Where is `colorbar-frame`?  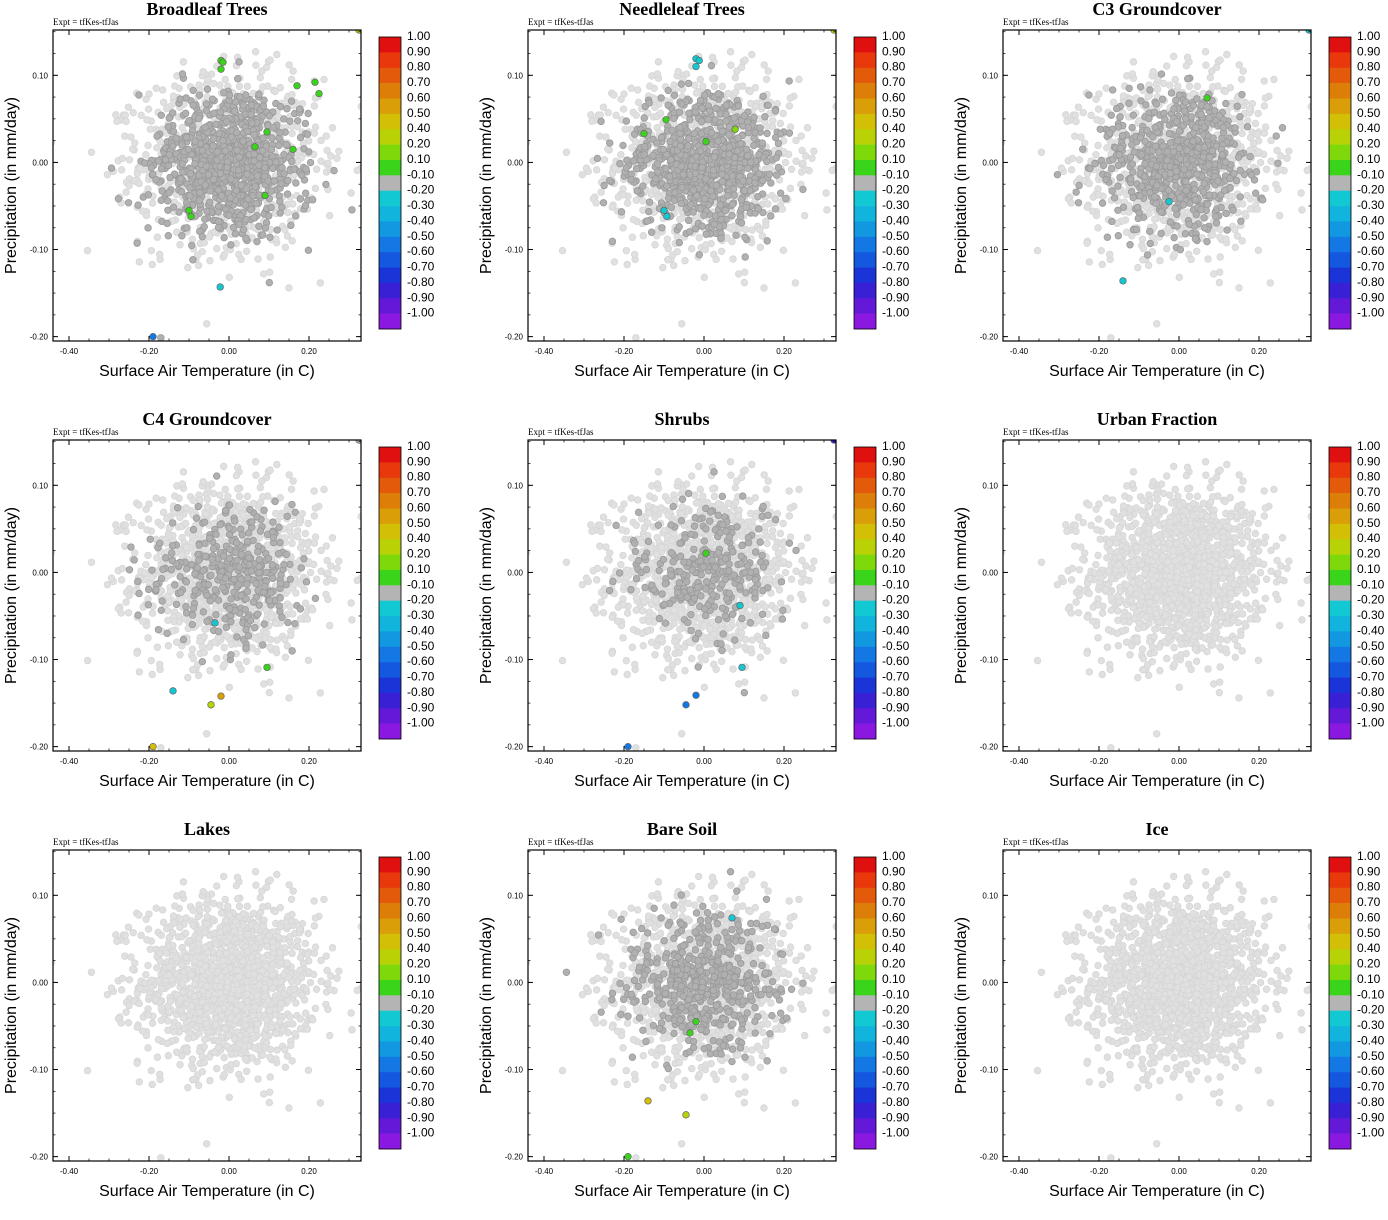 colorbar-frame is located at coordinates (865, 183).